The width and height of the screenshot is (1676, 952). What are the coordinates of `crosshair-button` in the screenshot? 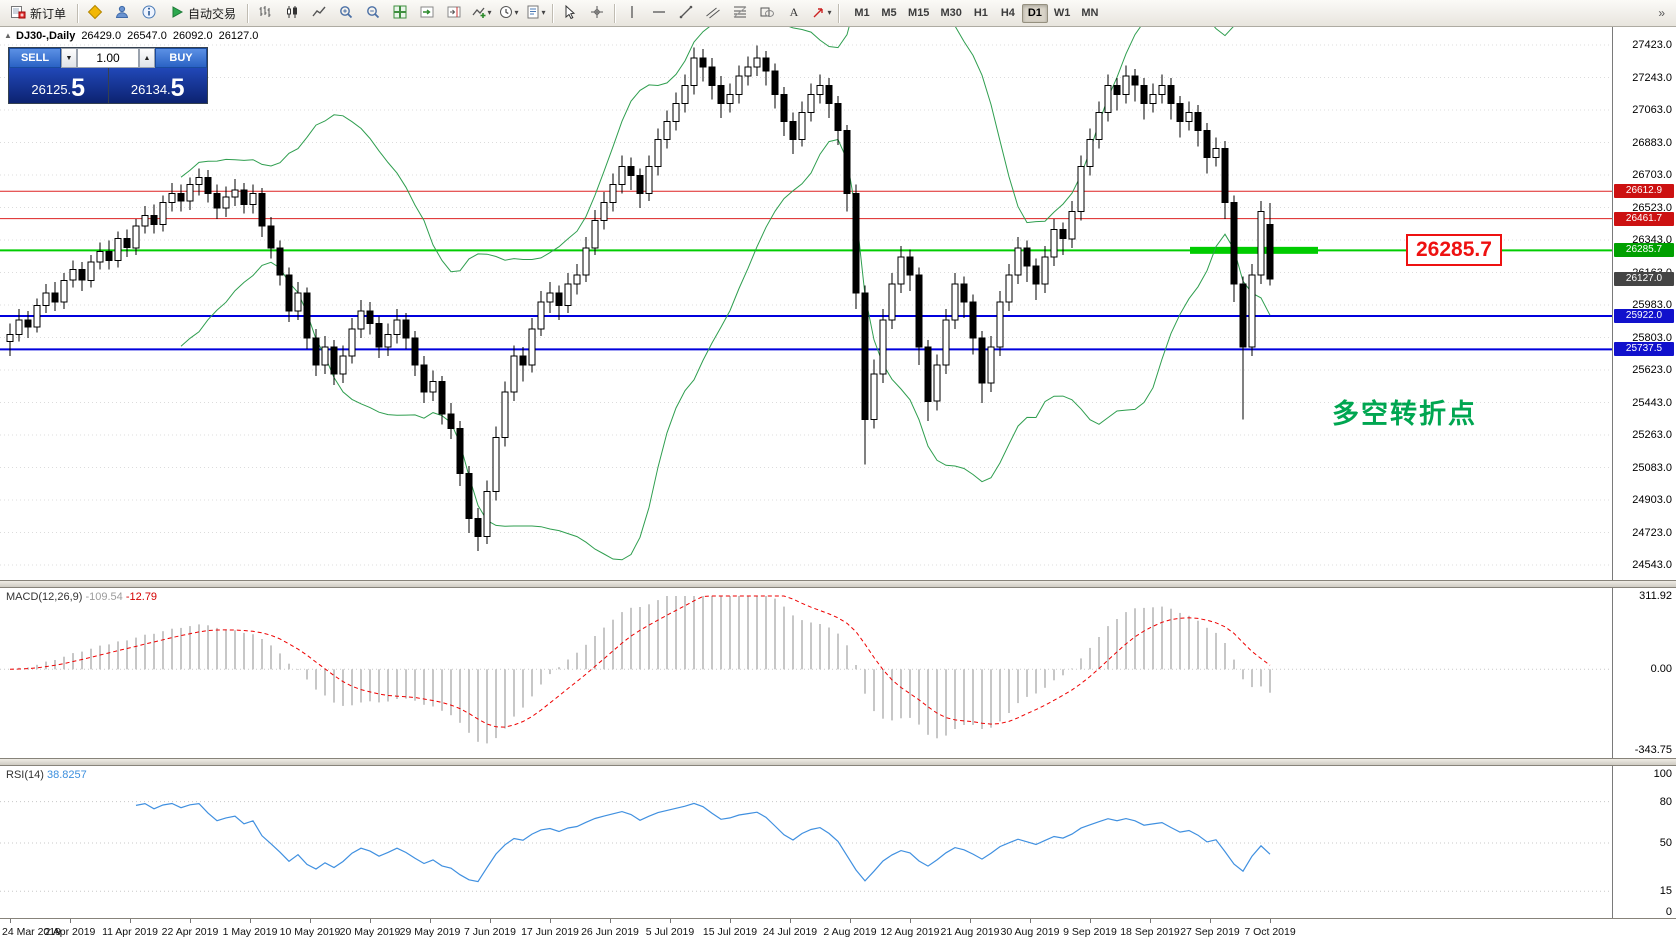 It's located at (597, 13).